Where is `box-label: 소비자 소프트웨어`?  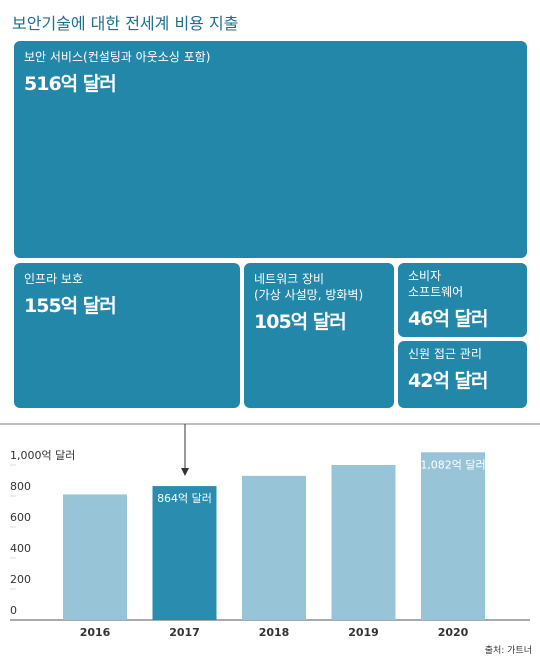 box-label: 소비자 소프트웨어 is located at coordinates (436, 284).